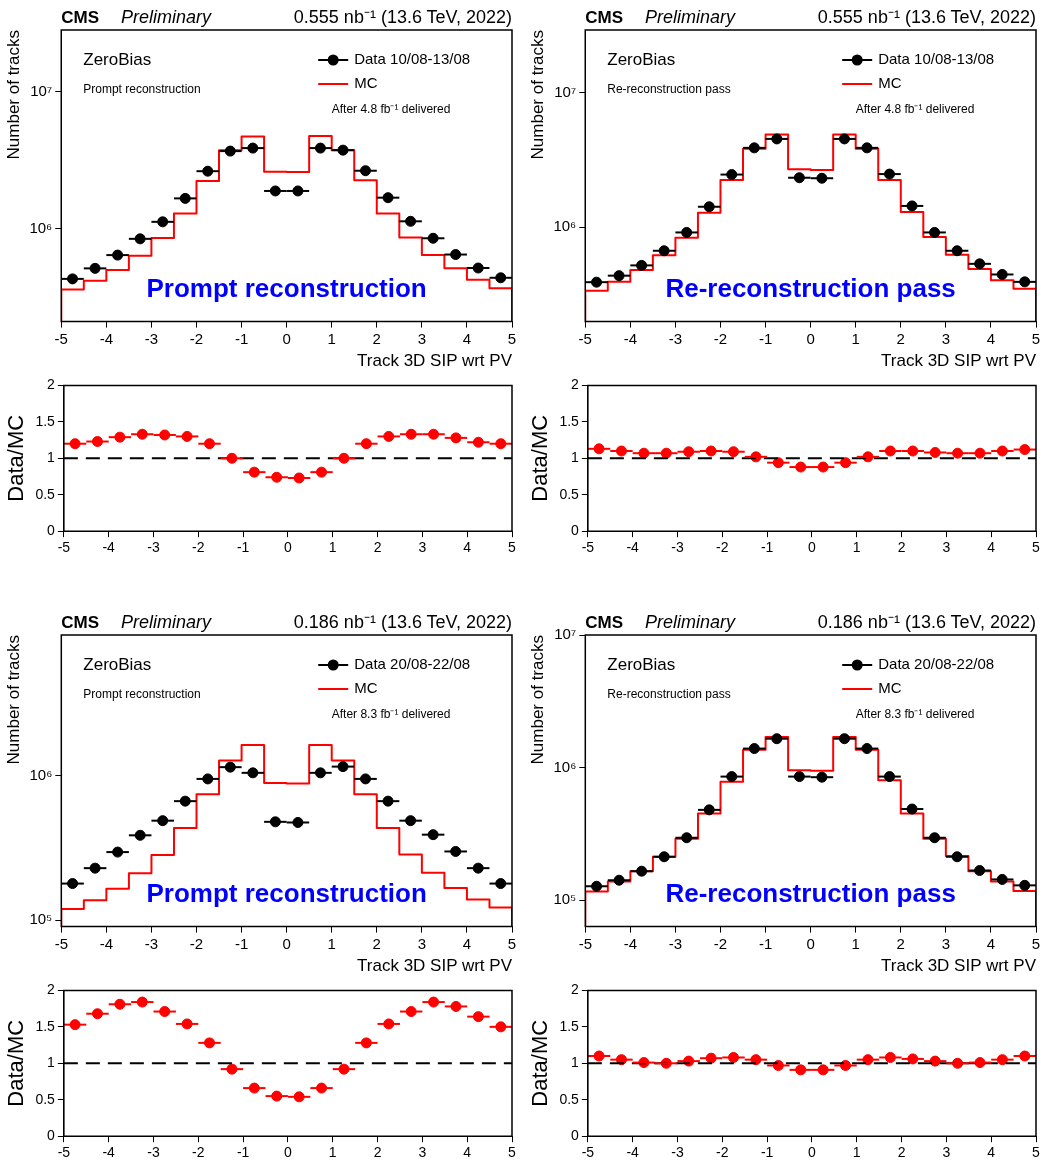 The width and height of the screenshot is (1048, 1171). I want to click on legend-label: Data 20/08-22/08, so click(412, 664).